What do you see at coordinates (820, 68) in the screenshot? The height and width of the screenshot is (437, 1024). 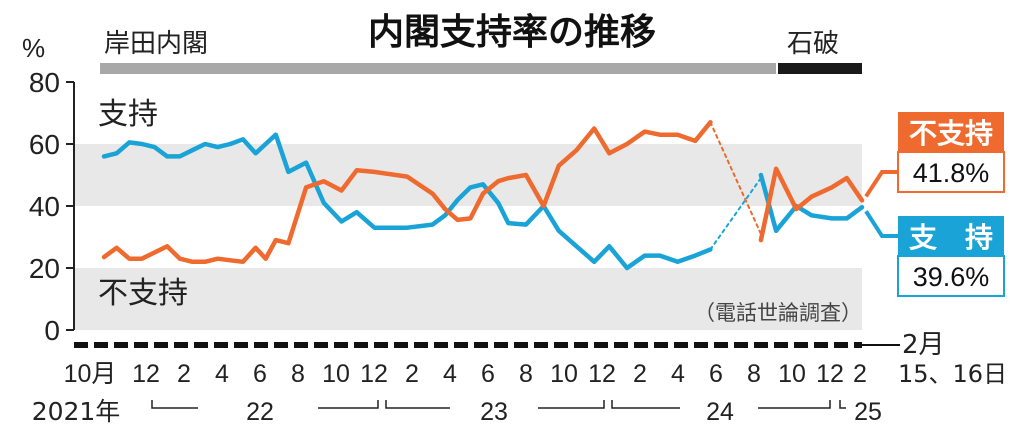 I see `era-bar-ishiba` at bounding box center [820, 68].